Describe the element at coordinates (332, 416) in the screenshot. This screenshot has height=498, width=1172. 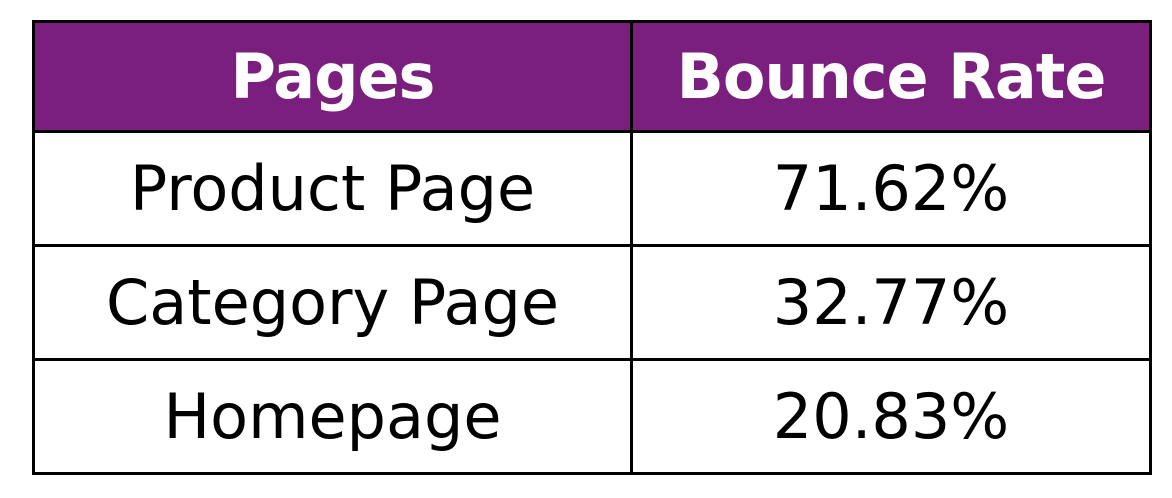
I see `page-name-cell: Homepage` at that location.